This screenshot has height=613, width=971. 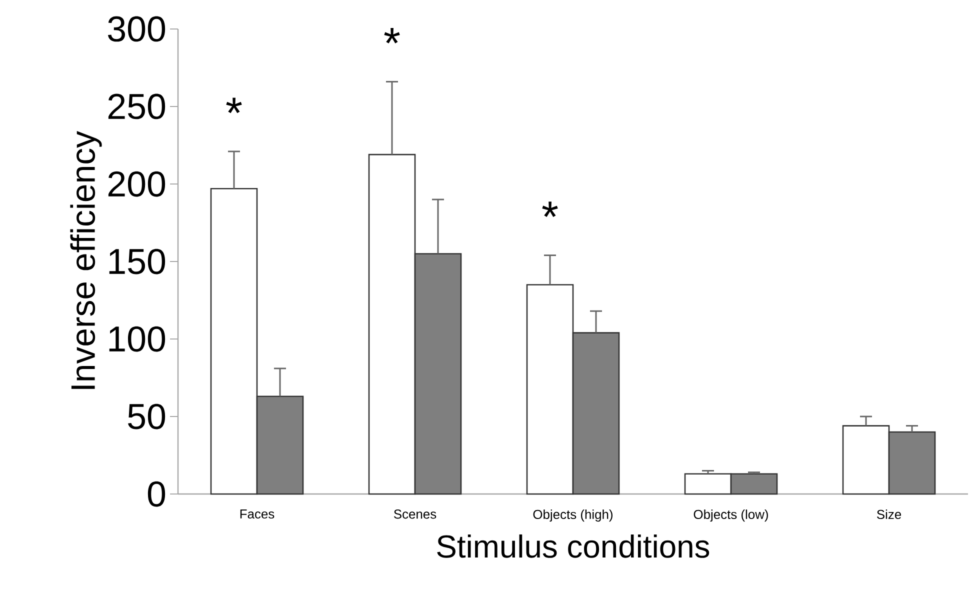 I want to click on x-tick-label: Objects (high), so click(x=572, y=516).